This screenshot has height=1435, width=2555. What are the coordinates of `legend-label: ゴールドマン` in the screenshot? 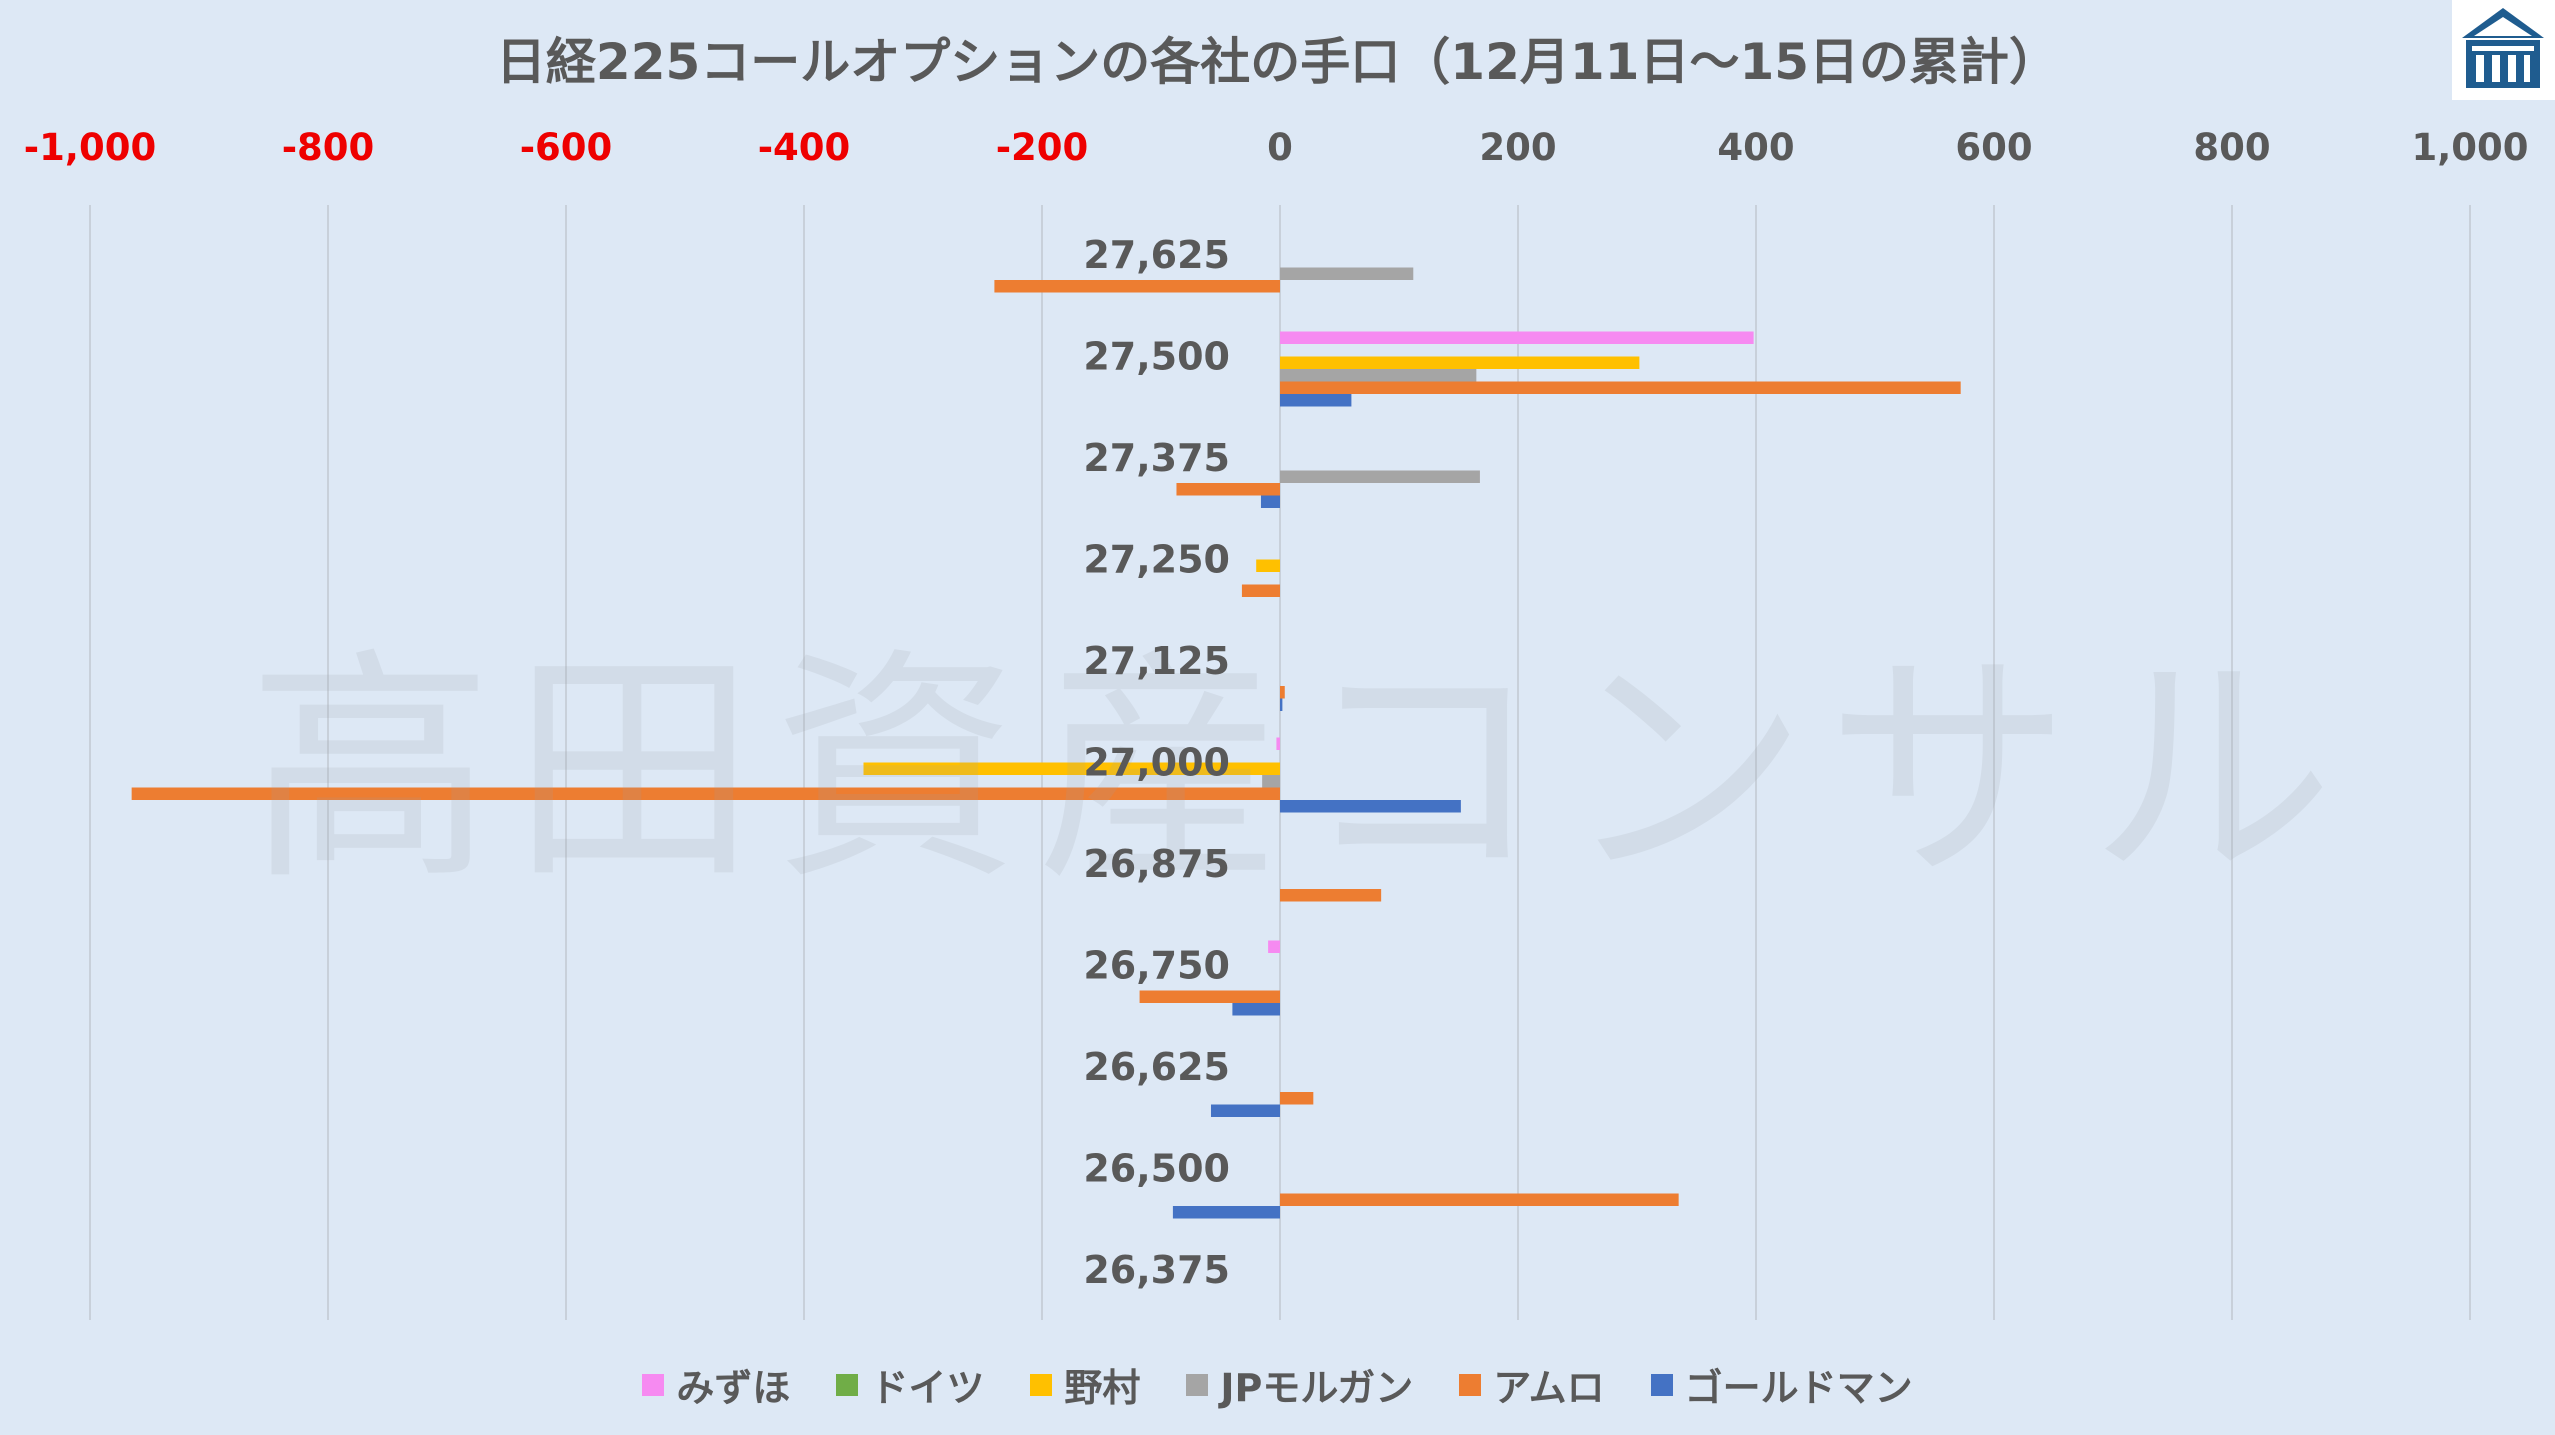 It's located at (1798, 1388).